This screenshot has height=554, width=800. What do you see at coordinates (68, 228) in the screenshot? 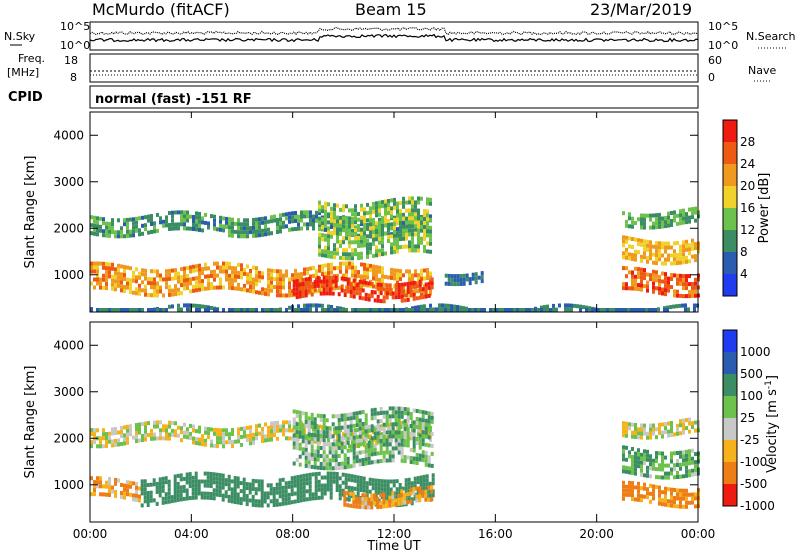
I see `y-tick-label: 2000` at bounding box center [68, 228].